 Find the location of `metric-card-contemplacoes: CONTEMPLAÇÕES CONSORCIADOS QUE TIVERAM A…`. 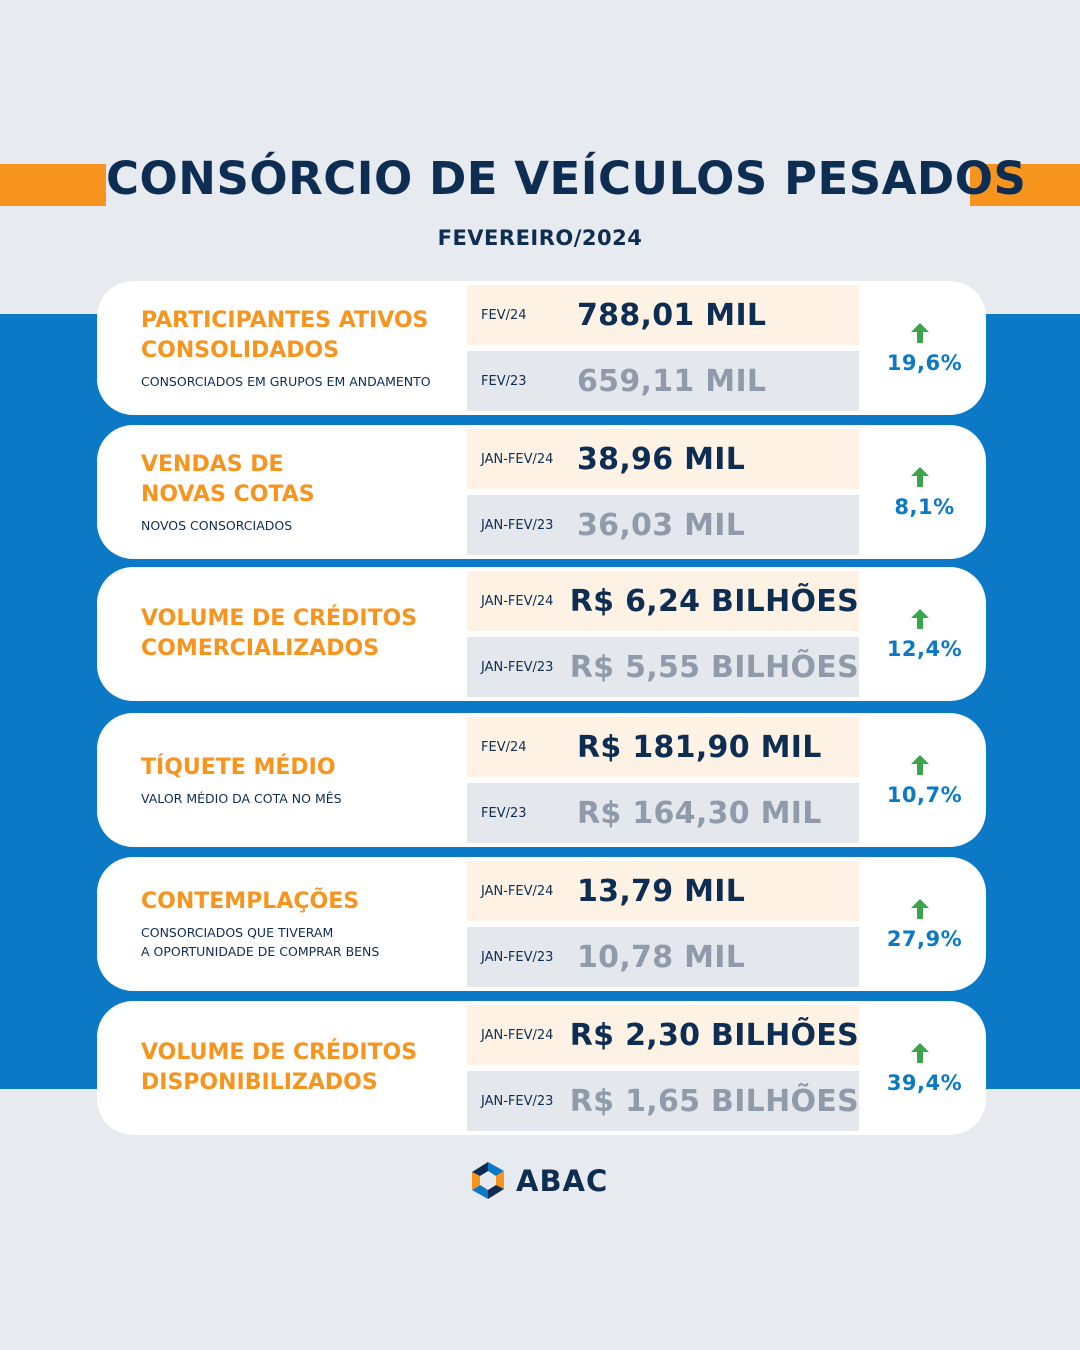

metric-card-contemplacoes: CONTEMPLAÇÕES CONSORCIADOS QUE TIVERAM A… is located at coordinates (541, 924).